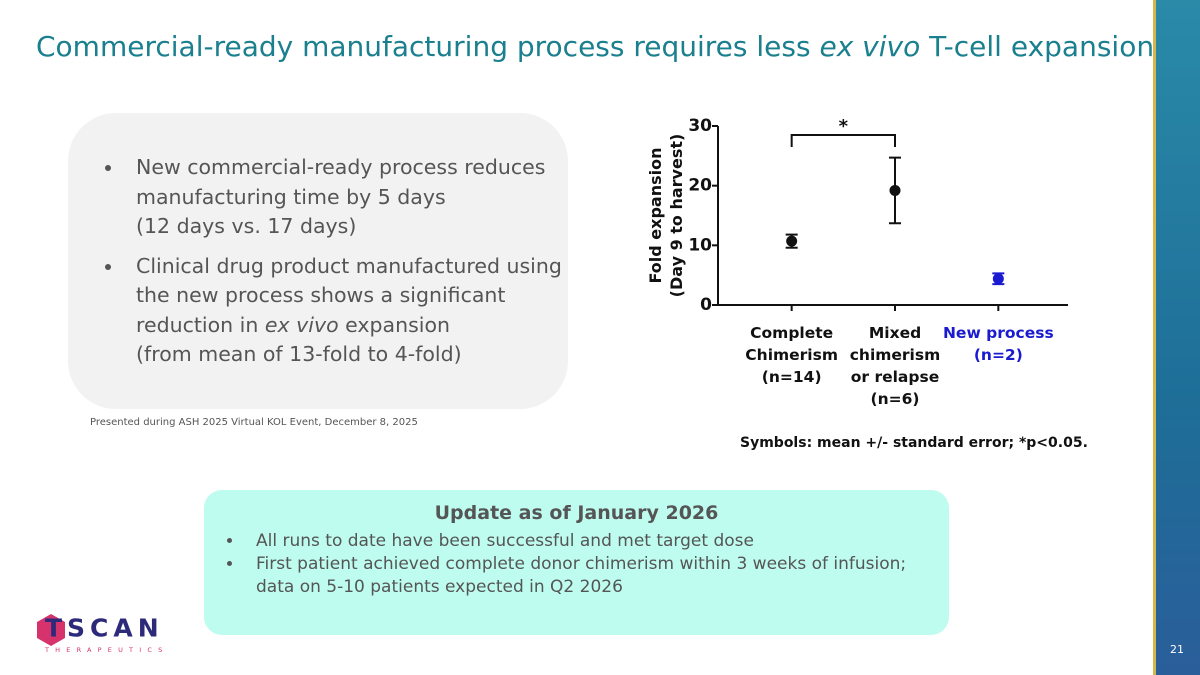 Image resolution: width=1200 pixels, height=675 pixels. Describe the element at coordinates (706, 305) in the screenshot. I see `y-tick-label: 0` at that location.